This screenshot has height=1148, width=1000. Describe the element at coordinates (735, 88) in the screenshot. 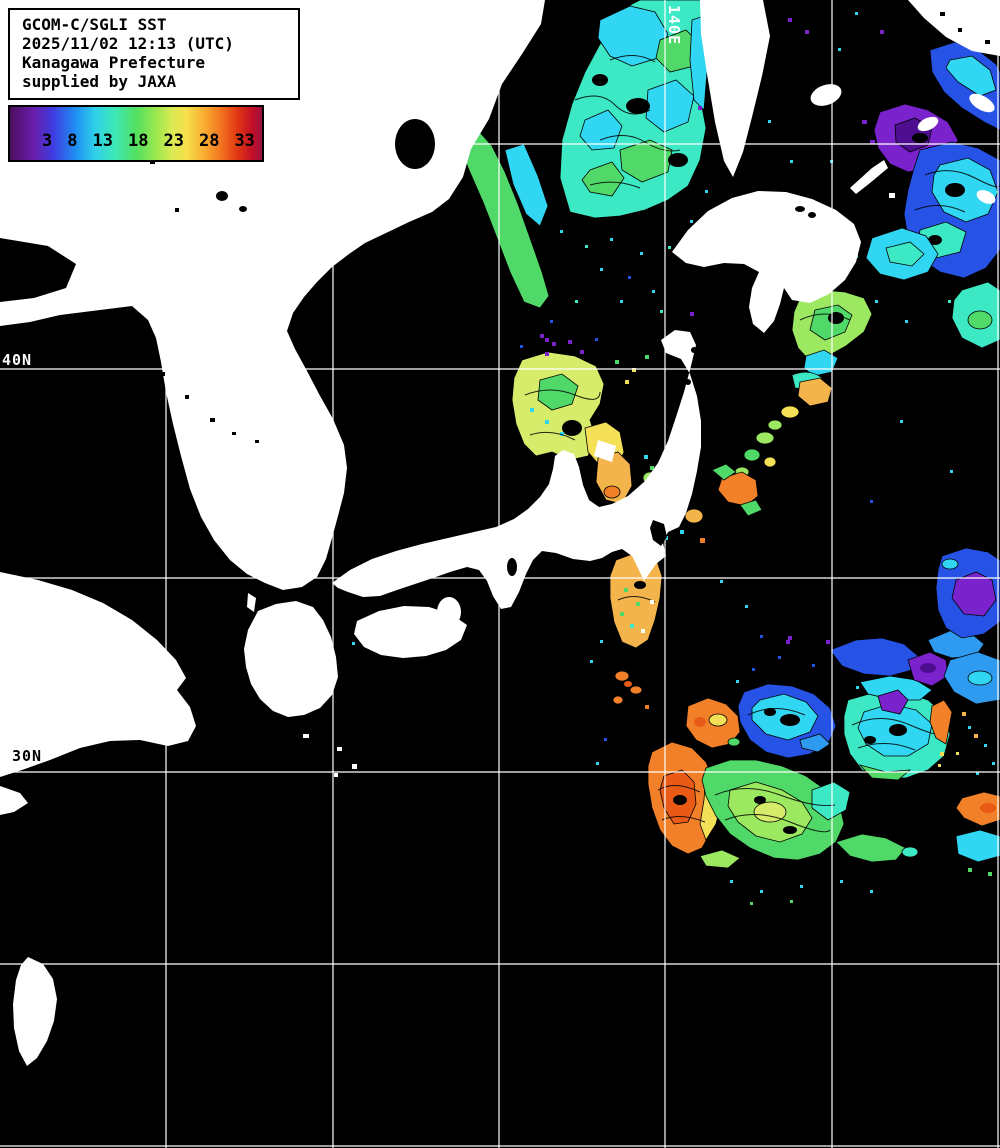

I see `land-sakhalin` at that location.